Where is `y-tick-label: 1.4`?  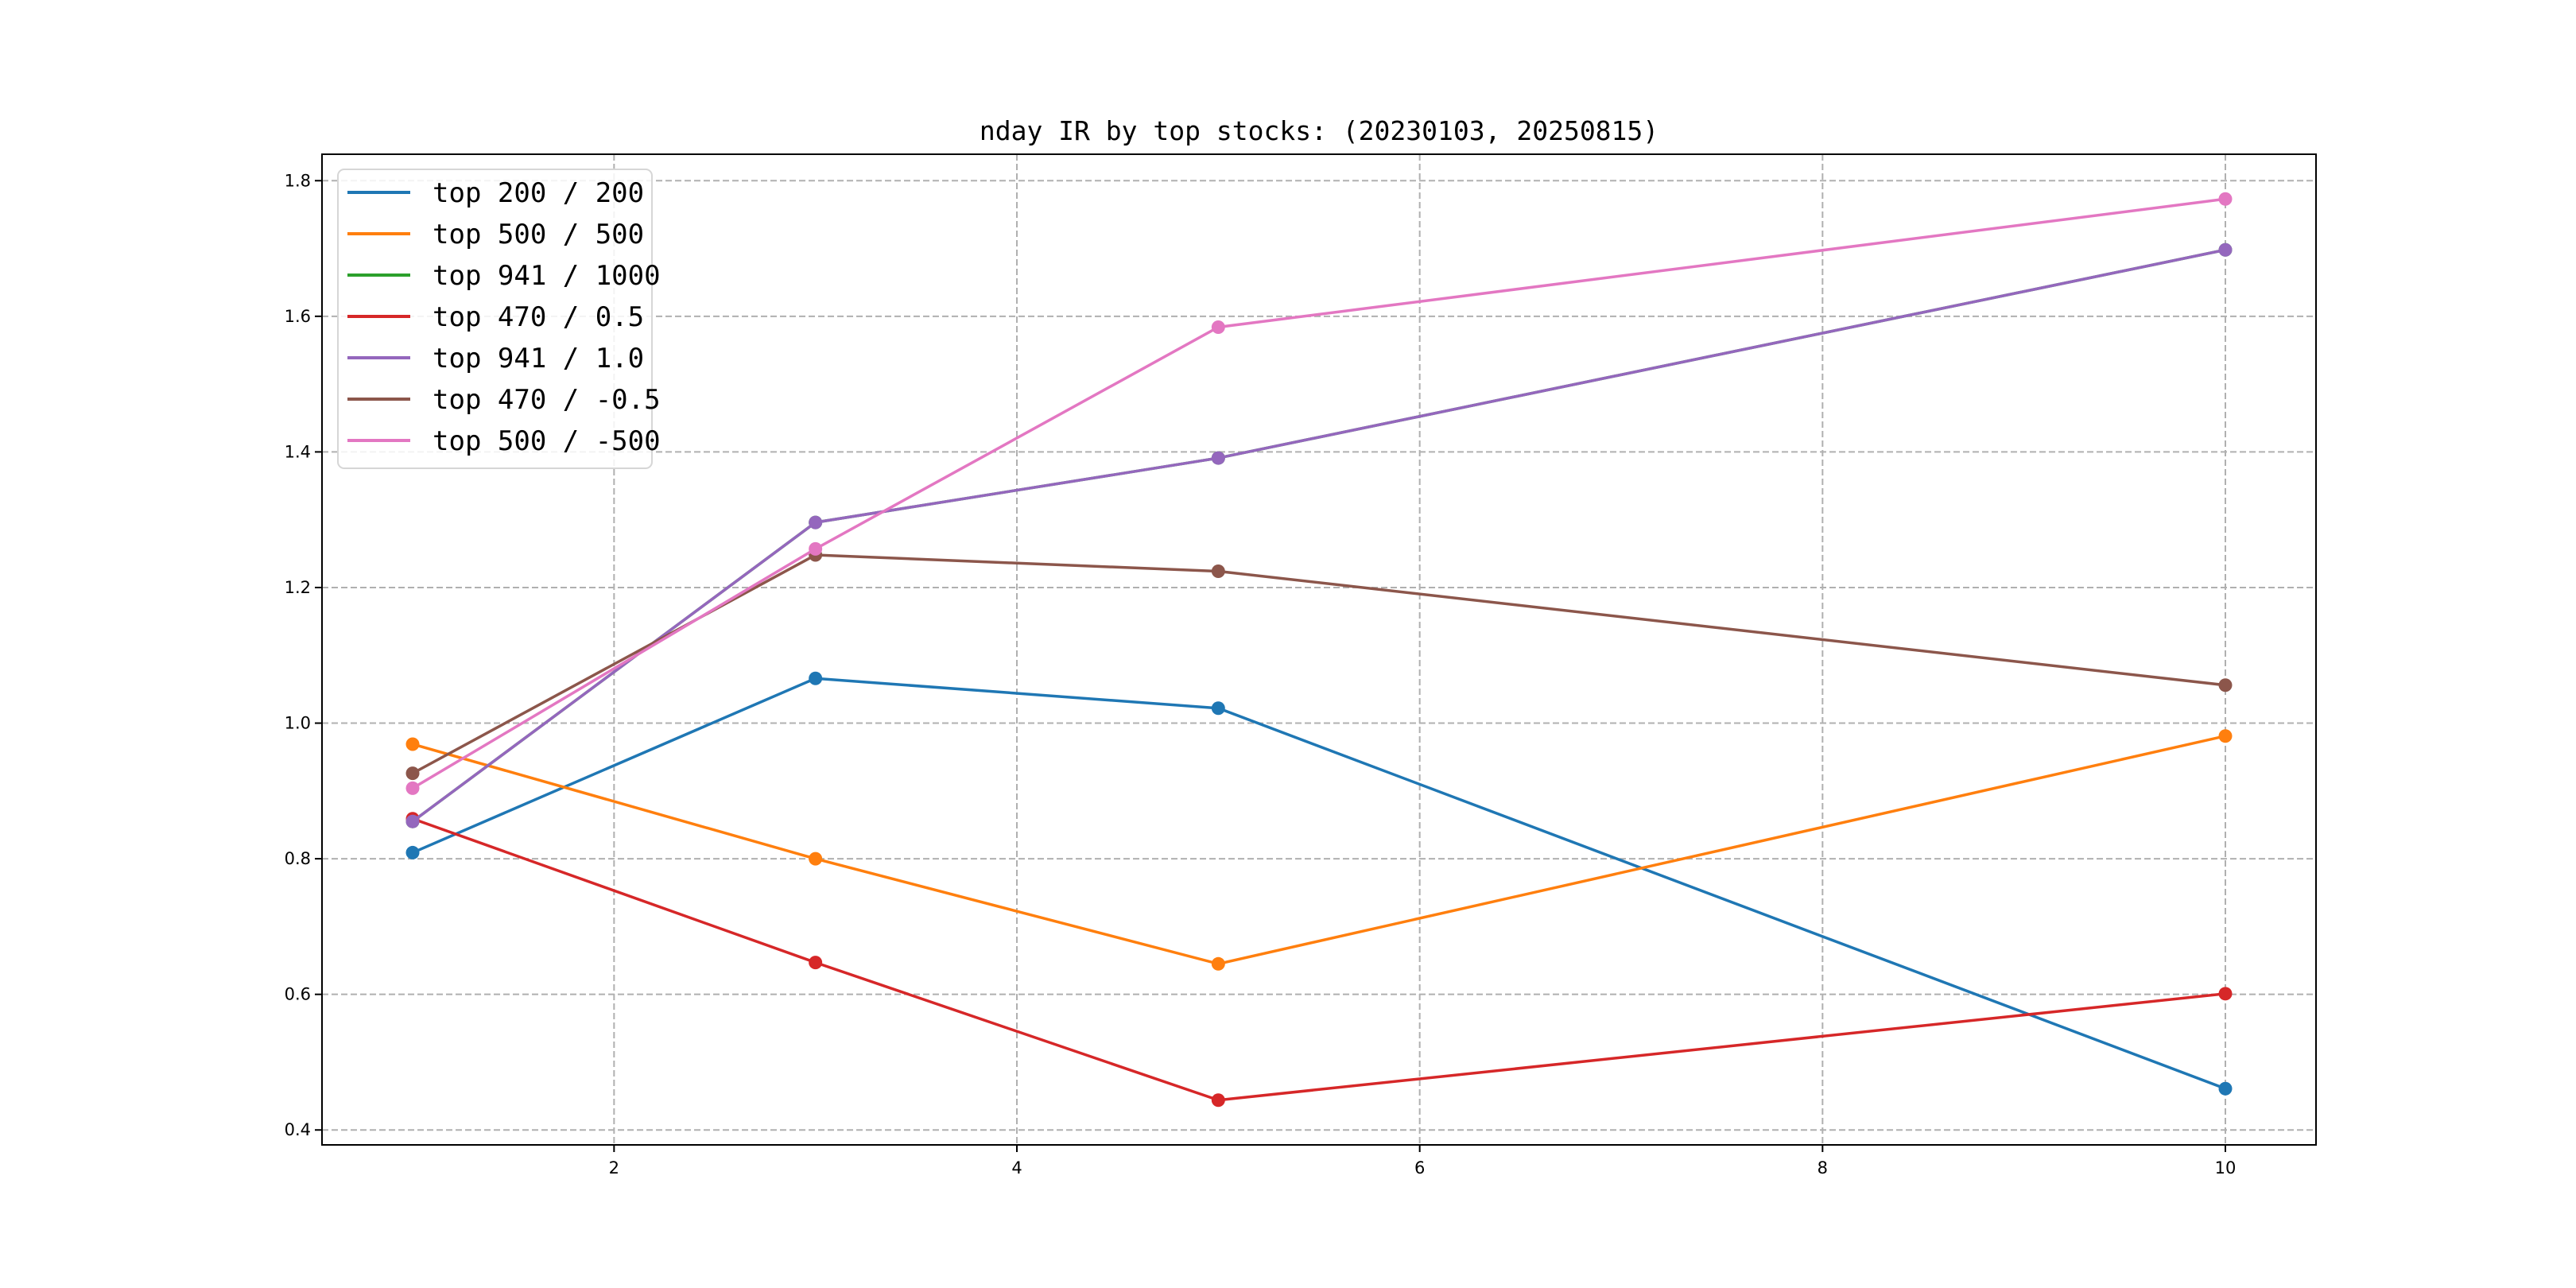
y-tick-label: 1.4 is located at coordinates (298, 452).